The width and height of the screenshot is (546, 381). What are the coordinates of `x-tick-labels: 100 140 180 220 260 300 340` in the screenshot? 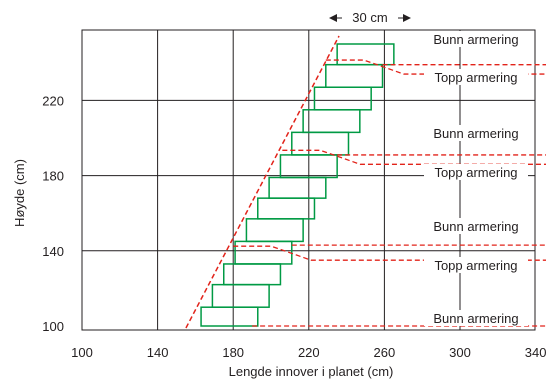 It's located at (308, 352).